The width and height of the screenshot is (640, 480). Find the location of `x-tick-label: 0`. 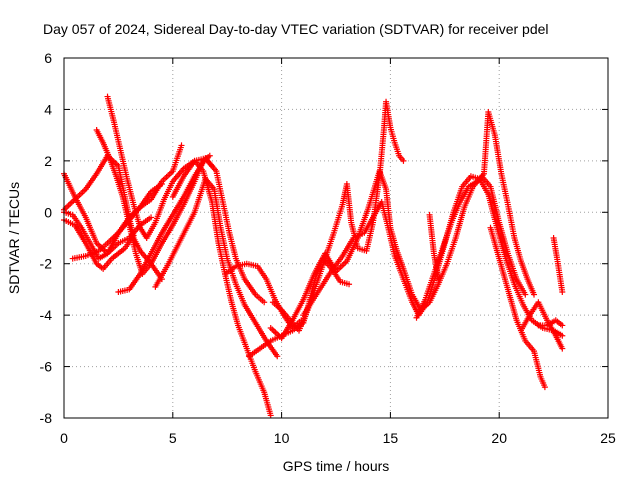

x-tick-label: 0 is located at coordinates (64, 438).